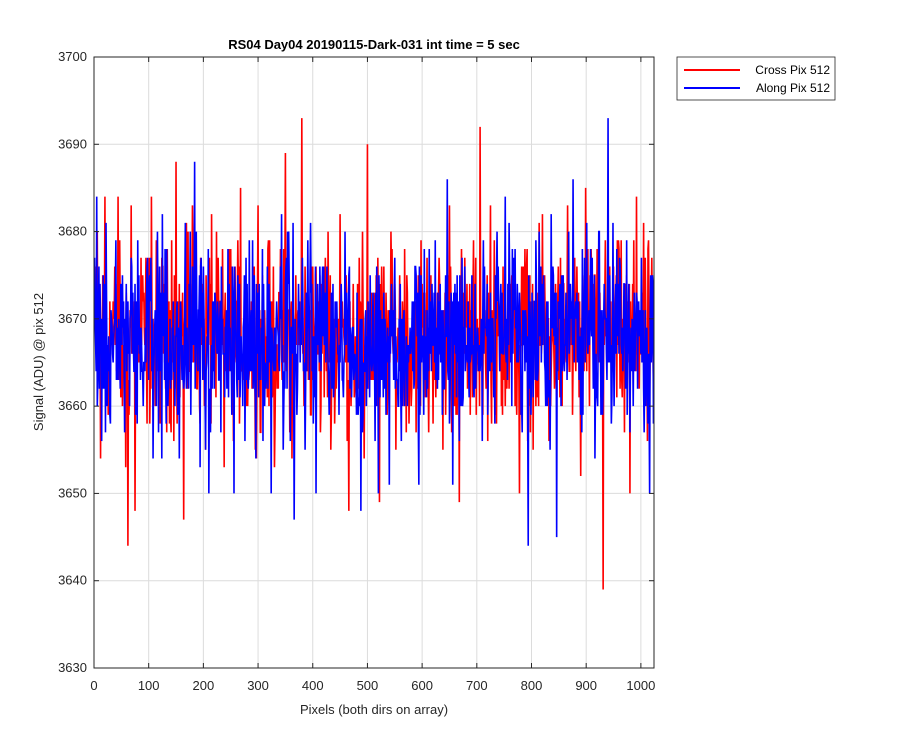 Image resolution: width=900 pixels, height=750 pixels. Describe the element at coordinates (72, 405) in the screenshot. I see `y-tick-label: 3660` at that location.